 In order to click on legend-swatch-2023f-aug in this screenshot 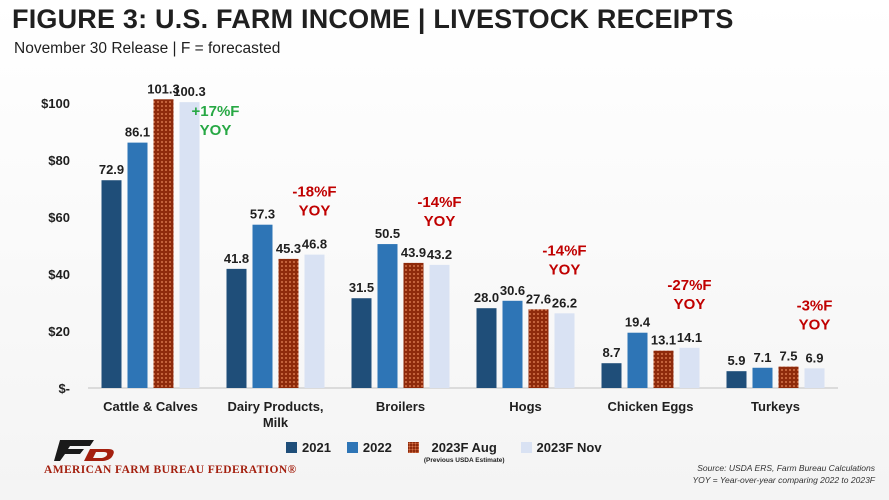, I will do `click(413, 447)`.